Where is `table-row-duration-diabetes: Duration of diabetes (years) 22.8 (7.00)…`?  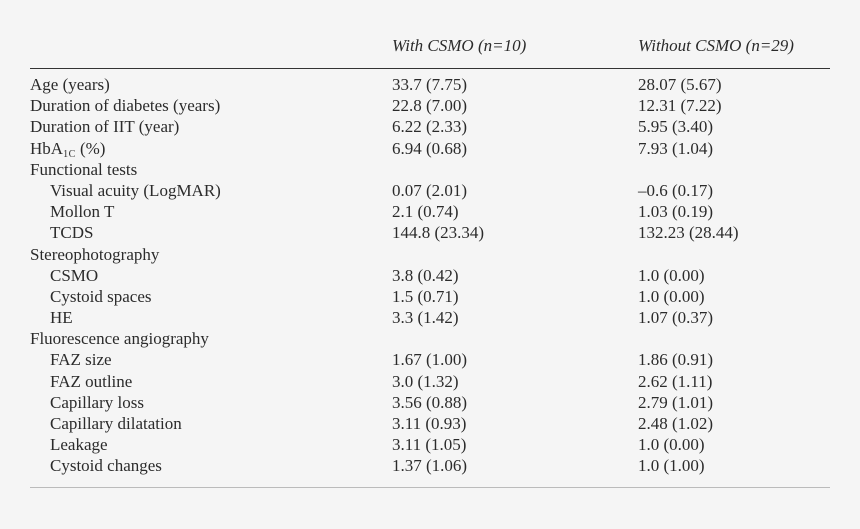
table-row-duration-diabetes: Duration of diabetes (years) 22.8 (7.00)… is located at coordinates (430, 105).